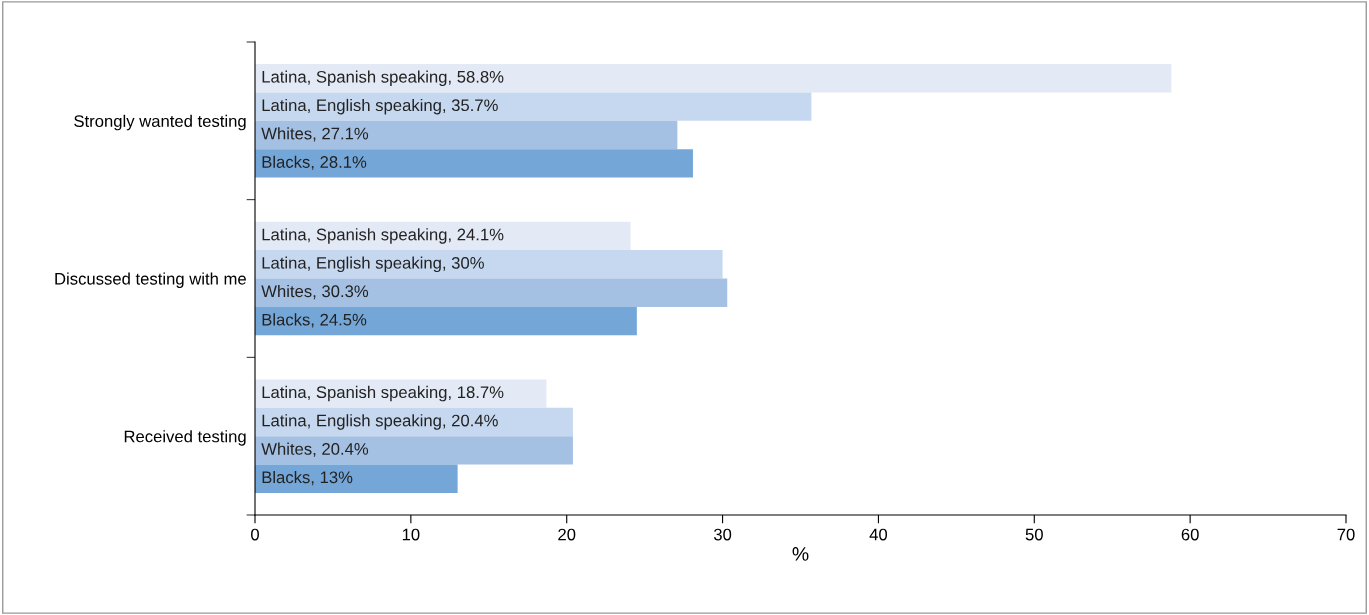  I want to click on data-label: Latina, English speaking, 30%, so click(373, 264).